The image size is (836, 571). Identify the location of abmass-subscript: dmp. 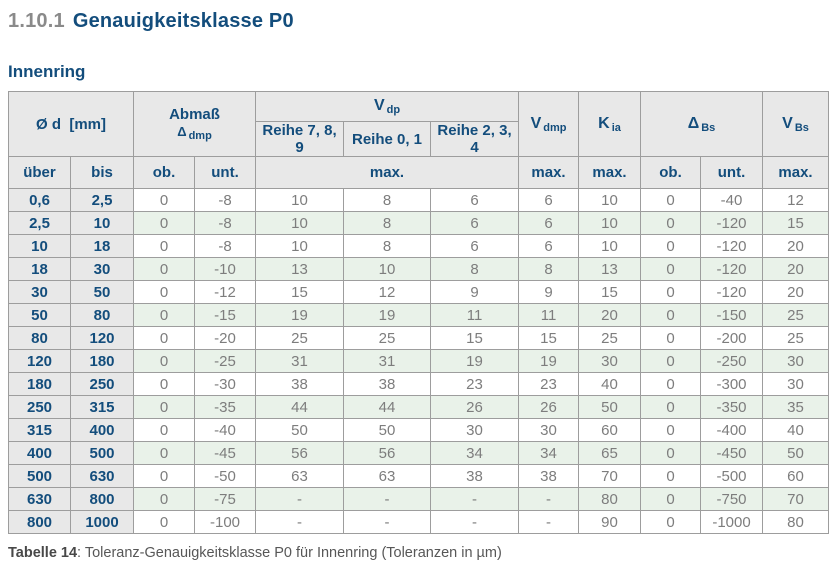
(200, 136).